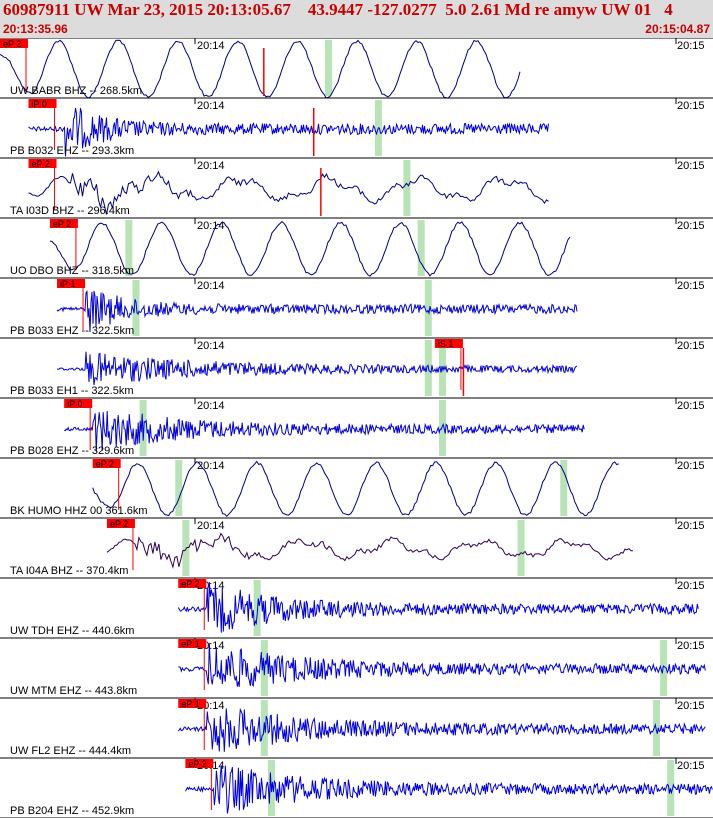 The image size is (713, 818). Describe the element at coordinates (72, 811) in the screenshot. I see `station-label: PB B204 EHZ -- 452.9km` at that location.